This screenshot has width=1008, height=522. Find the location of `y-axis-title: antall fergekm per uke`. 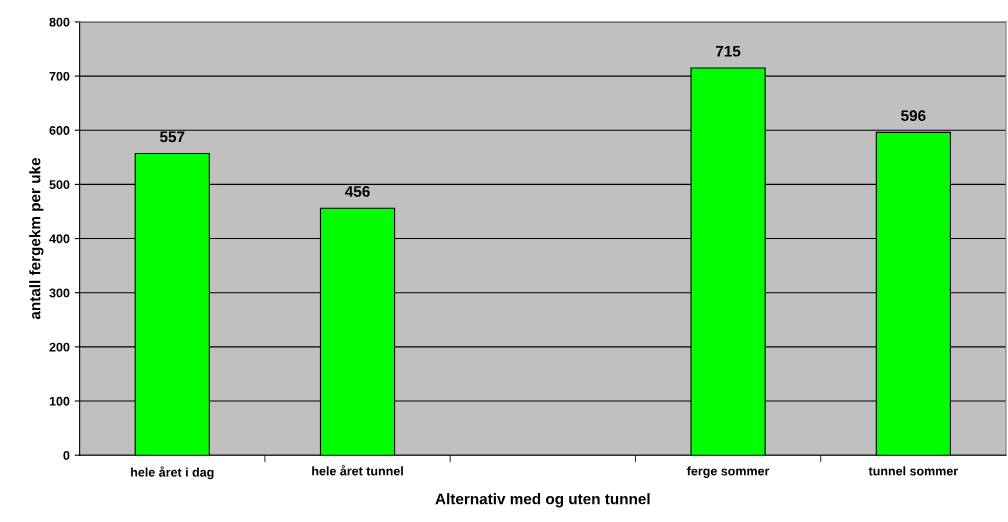

y-axis-title: antall fergekm per uke is located at coordinates (36, 238).